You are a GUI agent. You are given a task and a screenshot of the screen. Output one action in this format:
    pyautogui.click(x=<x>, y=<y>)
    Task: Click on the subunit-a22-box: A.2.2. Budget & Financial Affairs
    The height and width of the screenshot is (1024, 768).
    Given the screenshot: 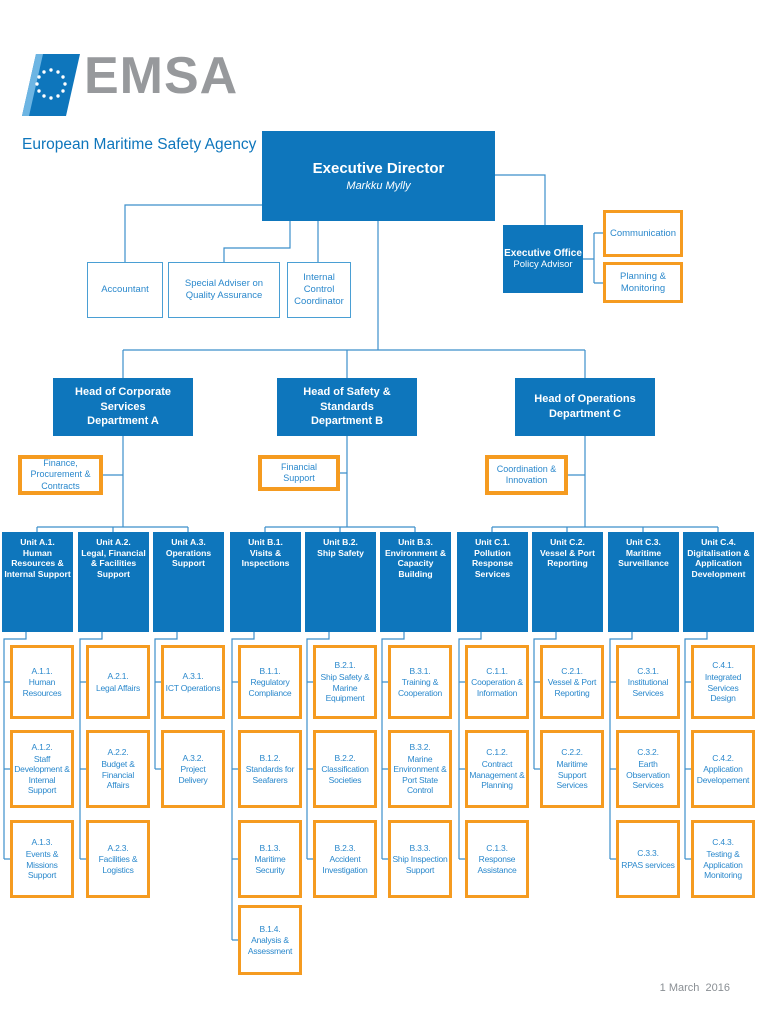 What is the action you would take?
    pyautogui.click(x=118, y=769)
    